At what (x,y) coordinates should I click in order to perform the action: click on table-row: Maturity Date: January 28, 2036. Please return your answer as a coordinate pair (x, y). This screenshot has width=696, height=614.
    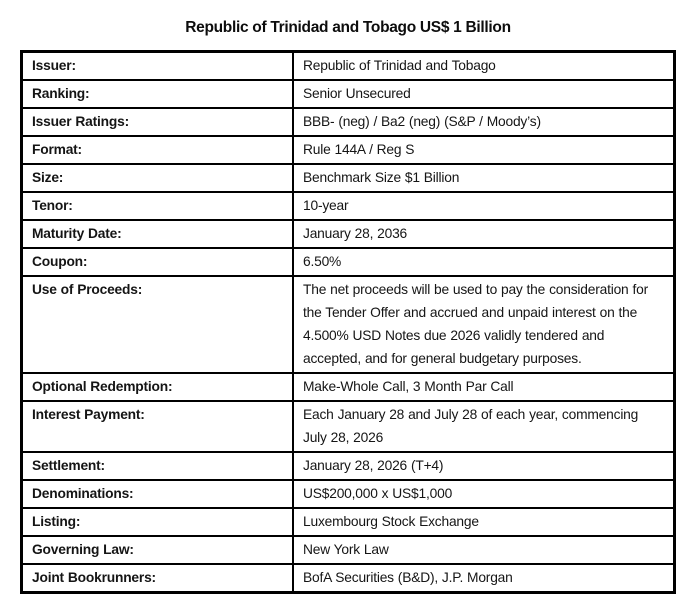
    Looking at the image, I should click on (348, 234).